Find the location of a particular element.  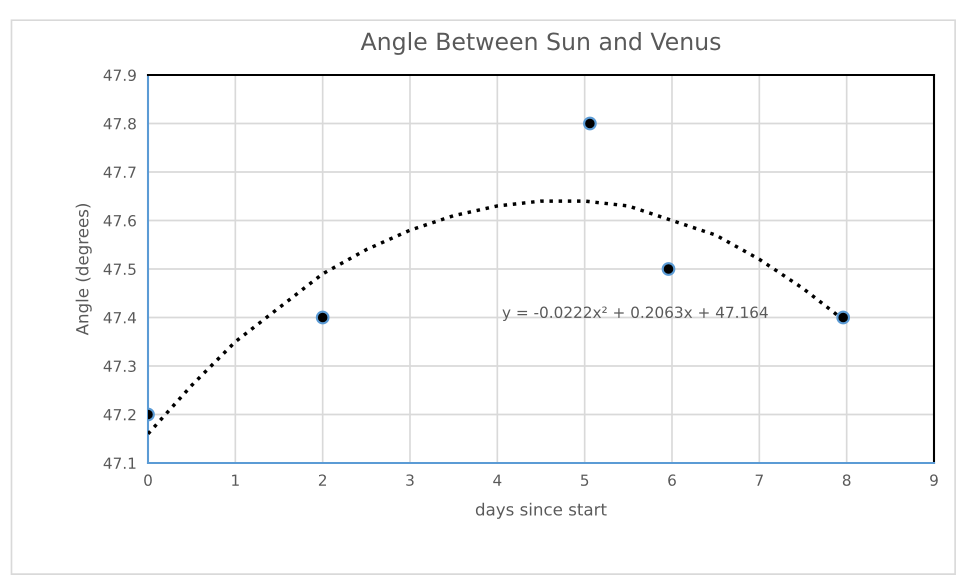

y-axis-title: Angle (degrees) is located at coordinates (84, 270).